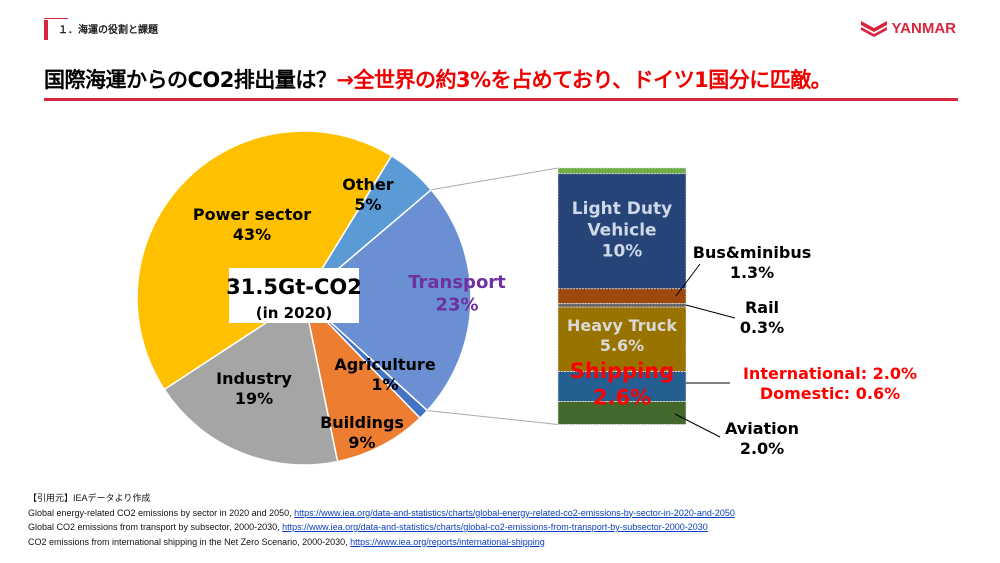 This screenshot has height=563, width=1000. Describe the element at coordinates (622, 335) in the screenshot. I see `bar-label-heavy-truck: Heavy Truck 5.6%` at that location.